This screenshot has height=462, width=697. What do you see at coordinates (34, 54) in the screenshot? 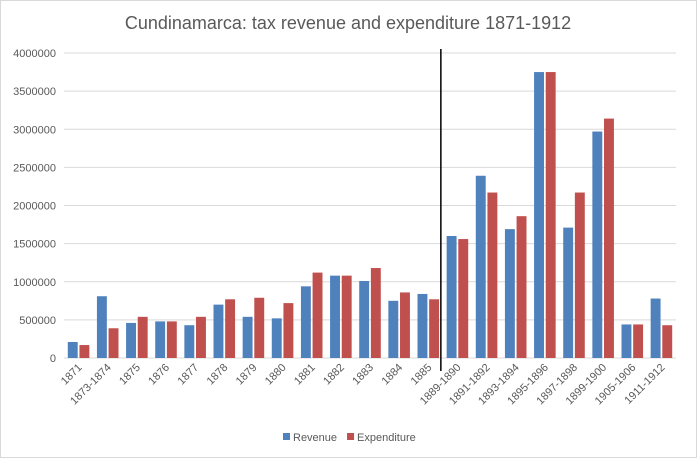
I see `y-tick-label: 4000000` at bounding box center [34, 54].